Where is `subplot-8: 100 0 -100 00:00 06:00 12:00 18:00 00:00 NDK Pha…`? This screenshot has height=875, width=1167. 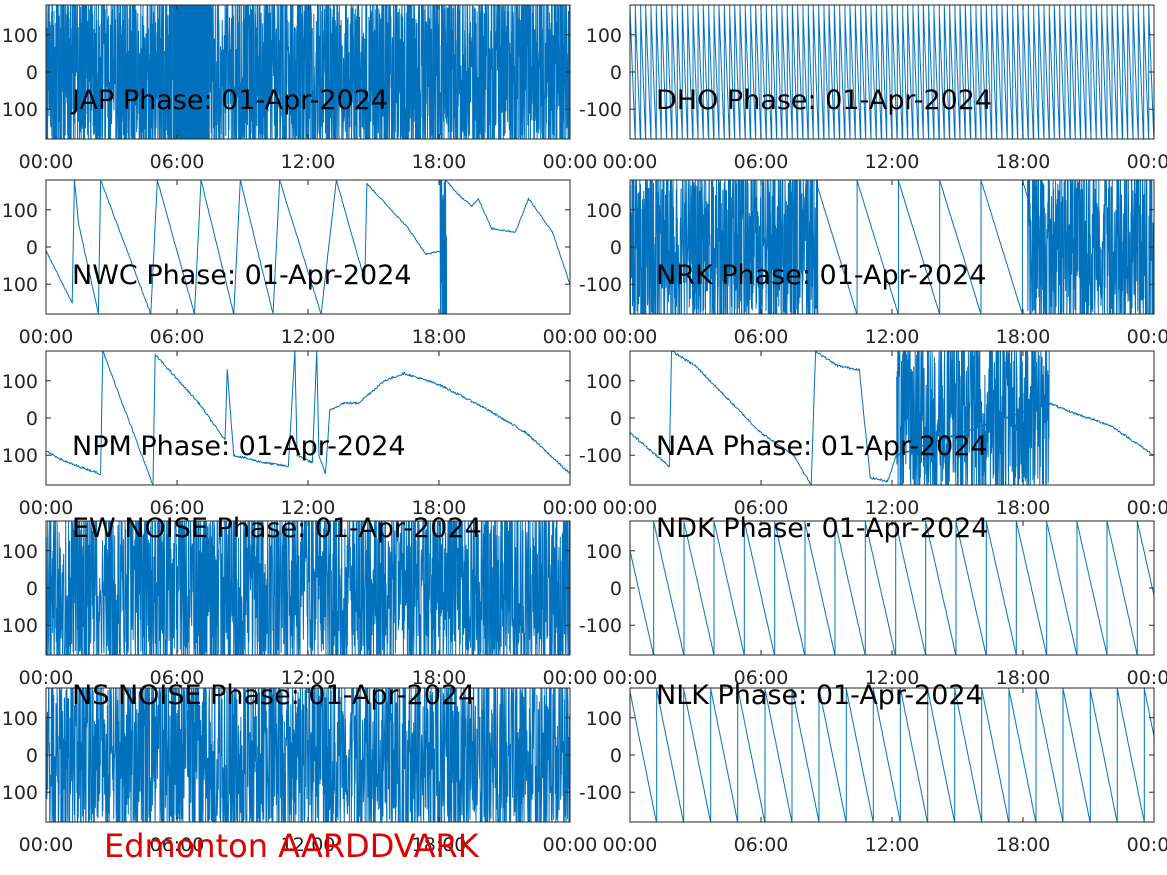
subplot-8: 100 0 -100 00:00 06:00 12:00 18:00 00:00 NDK Pha… is located at coordinates (873, 601).